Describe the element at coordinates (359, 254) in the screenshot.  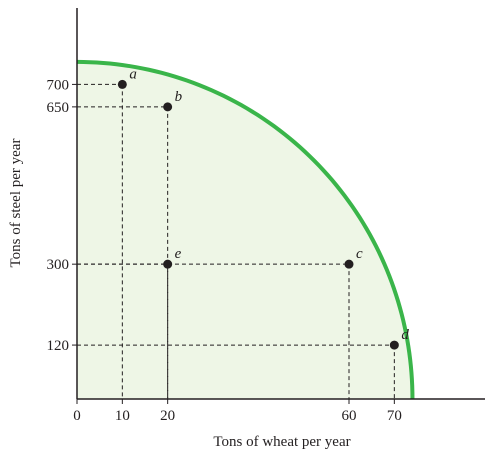
I see `point-label-c: c` at that location.